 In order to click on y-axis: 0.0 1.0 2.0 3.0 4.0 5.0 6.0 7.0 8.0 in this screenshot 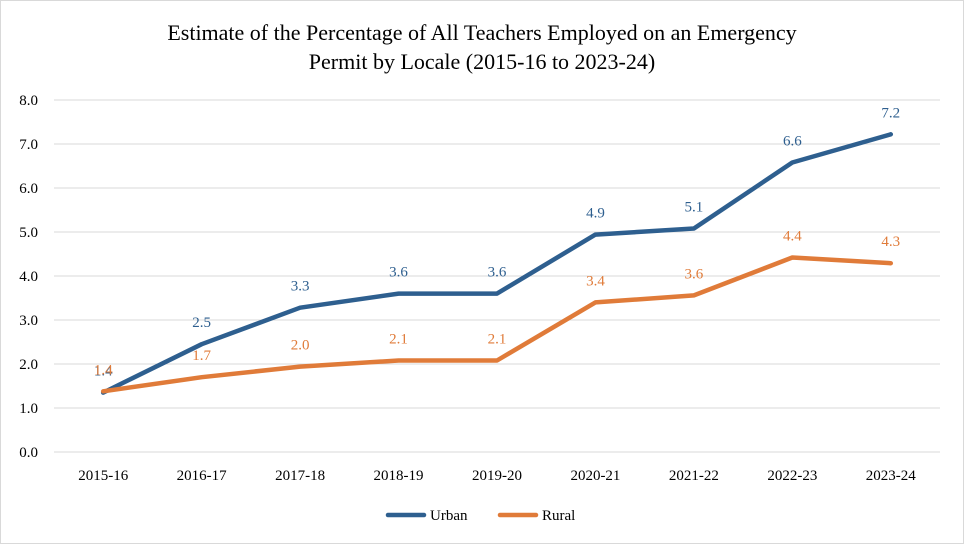, I will do `click(28, 277)`.